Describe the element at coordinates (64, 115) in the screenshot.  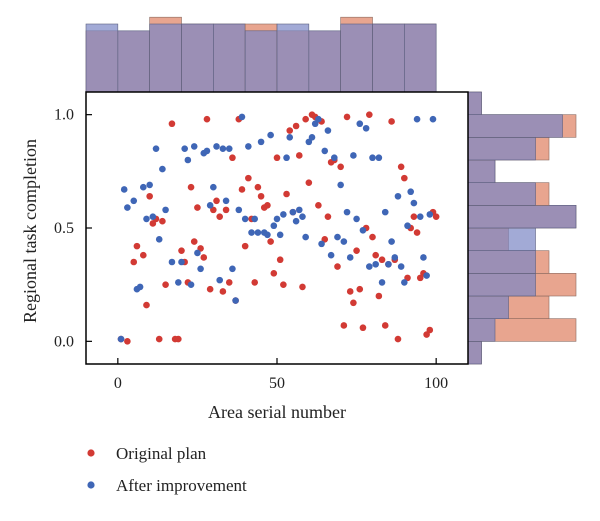
I see `y-tick-label: 1.0` at that location.